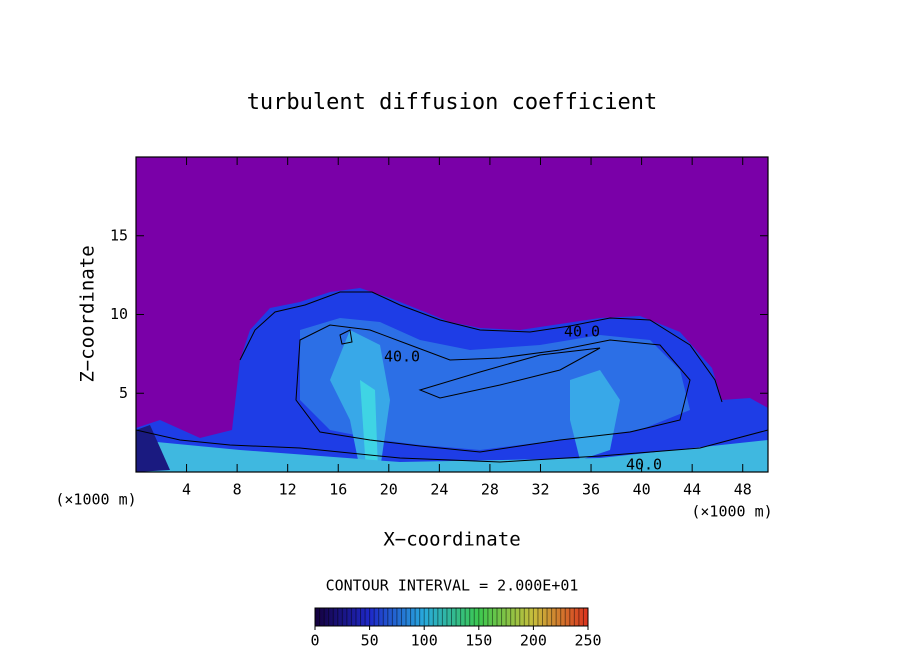  I want to click on colorbar-tick-label: 50, so click(370, 641).